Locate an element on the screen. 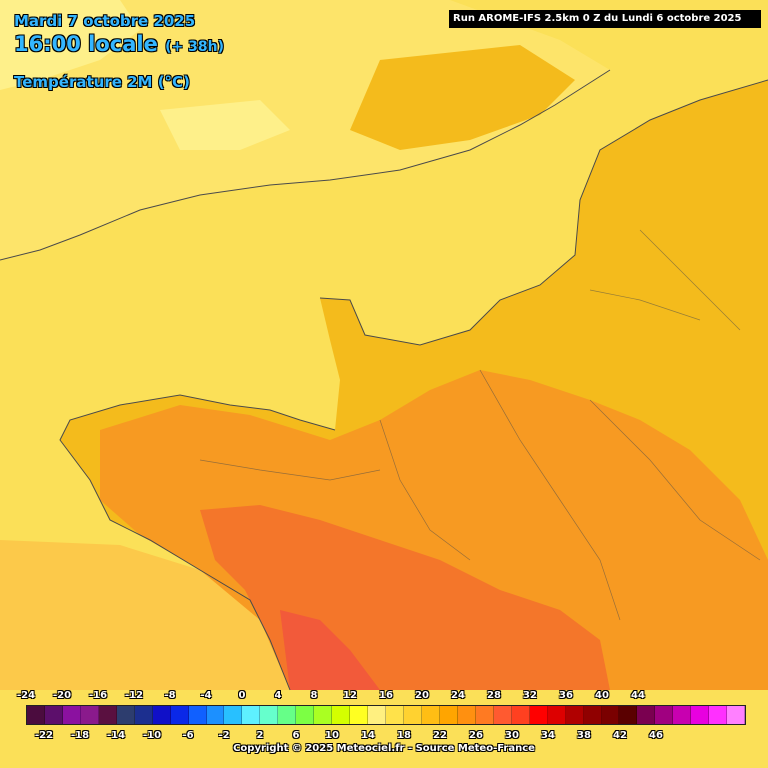 This screenshot has height=768, width=768. legend-tick-top: -16 is located at coordinates (98, 695).